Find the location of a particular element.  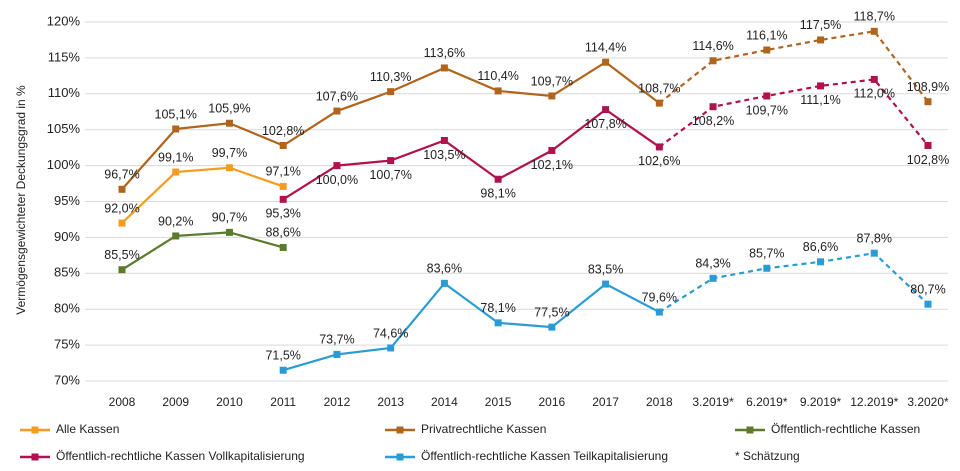

y-tick-label: 115% is located at coordinates (64, 56).